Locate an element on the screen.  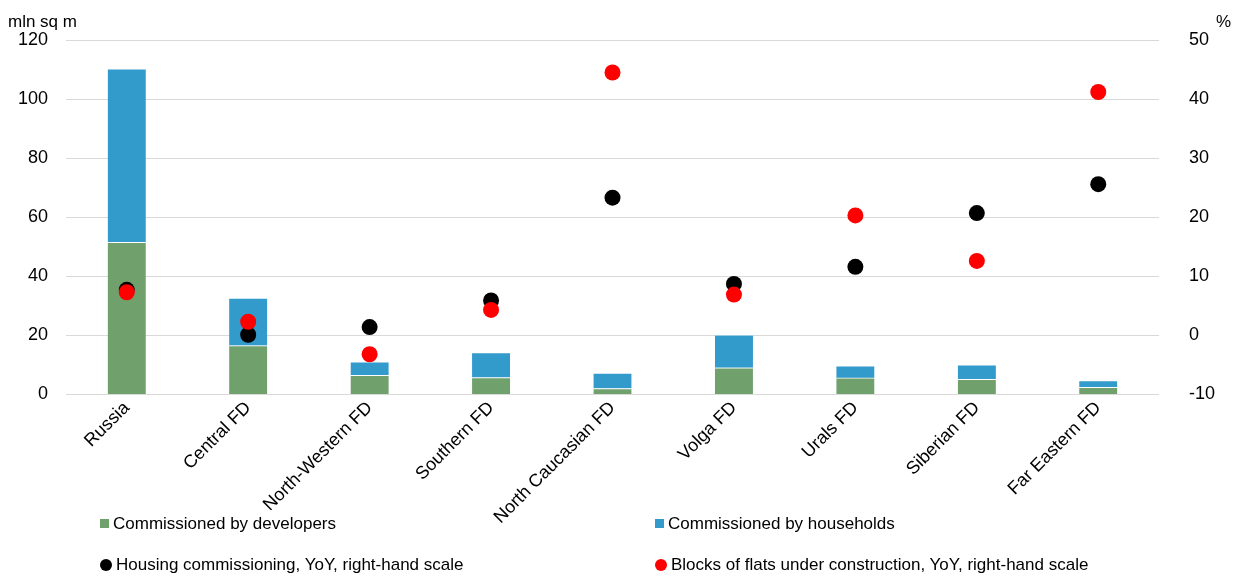
y-tick-label: 20 is located at coordinates (38, 334).